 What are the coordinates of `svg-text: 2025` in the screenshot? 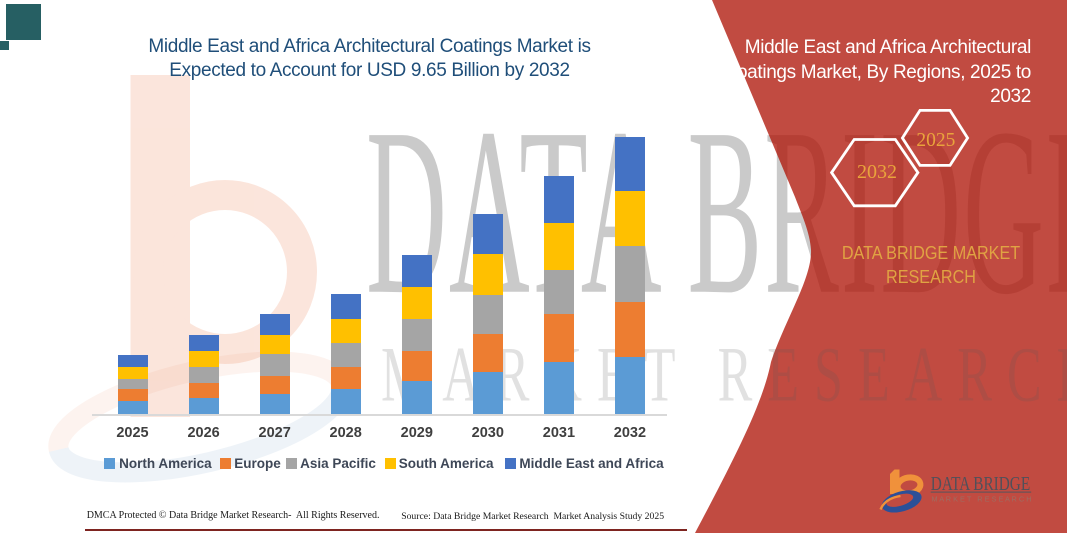 It's located at (935, 140).